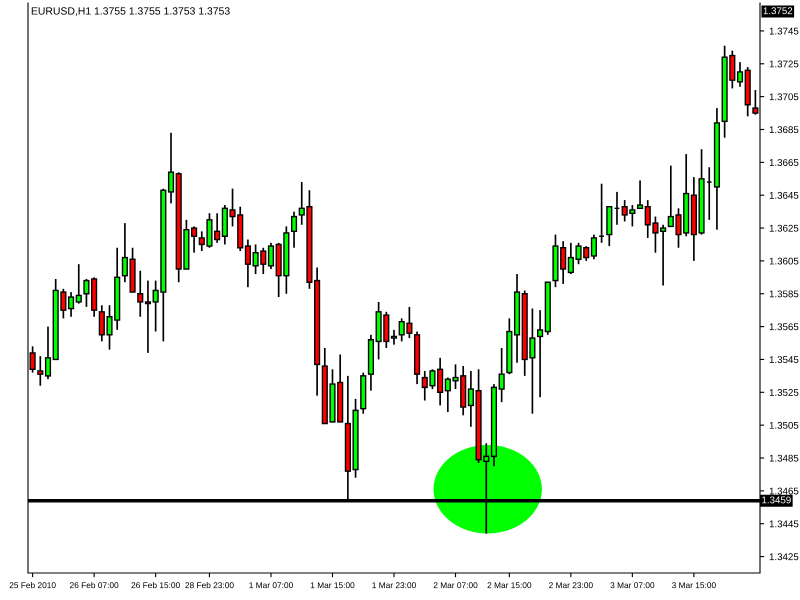  I want to click on y-tick-label: 1.3685, so click(784, 130).